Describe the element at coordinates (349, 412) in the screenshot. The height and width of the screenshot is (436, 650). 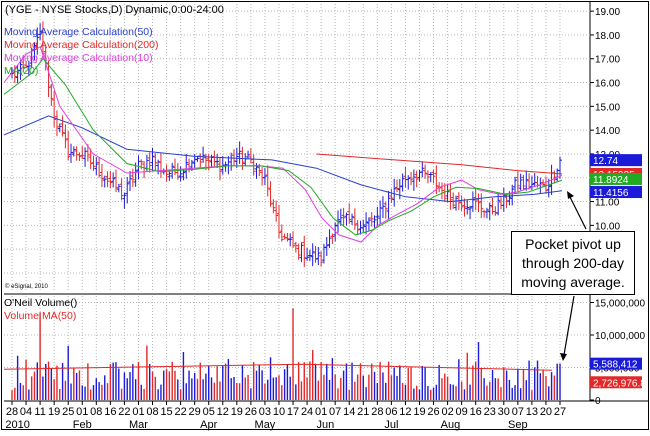
I see `x-day-label: 14` at that location.